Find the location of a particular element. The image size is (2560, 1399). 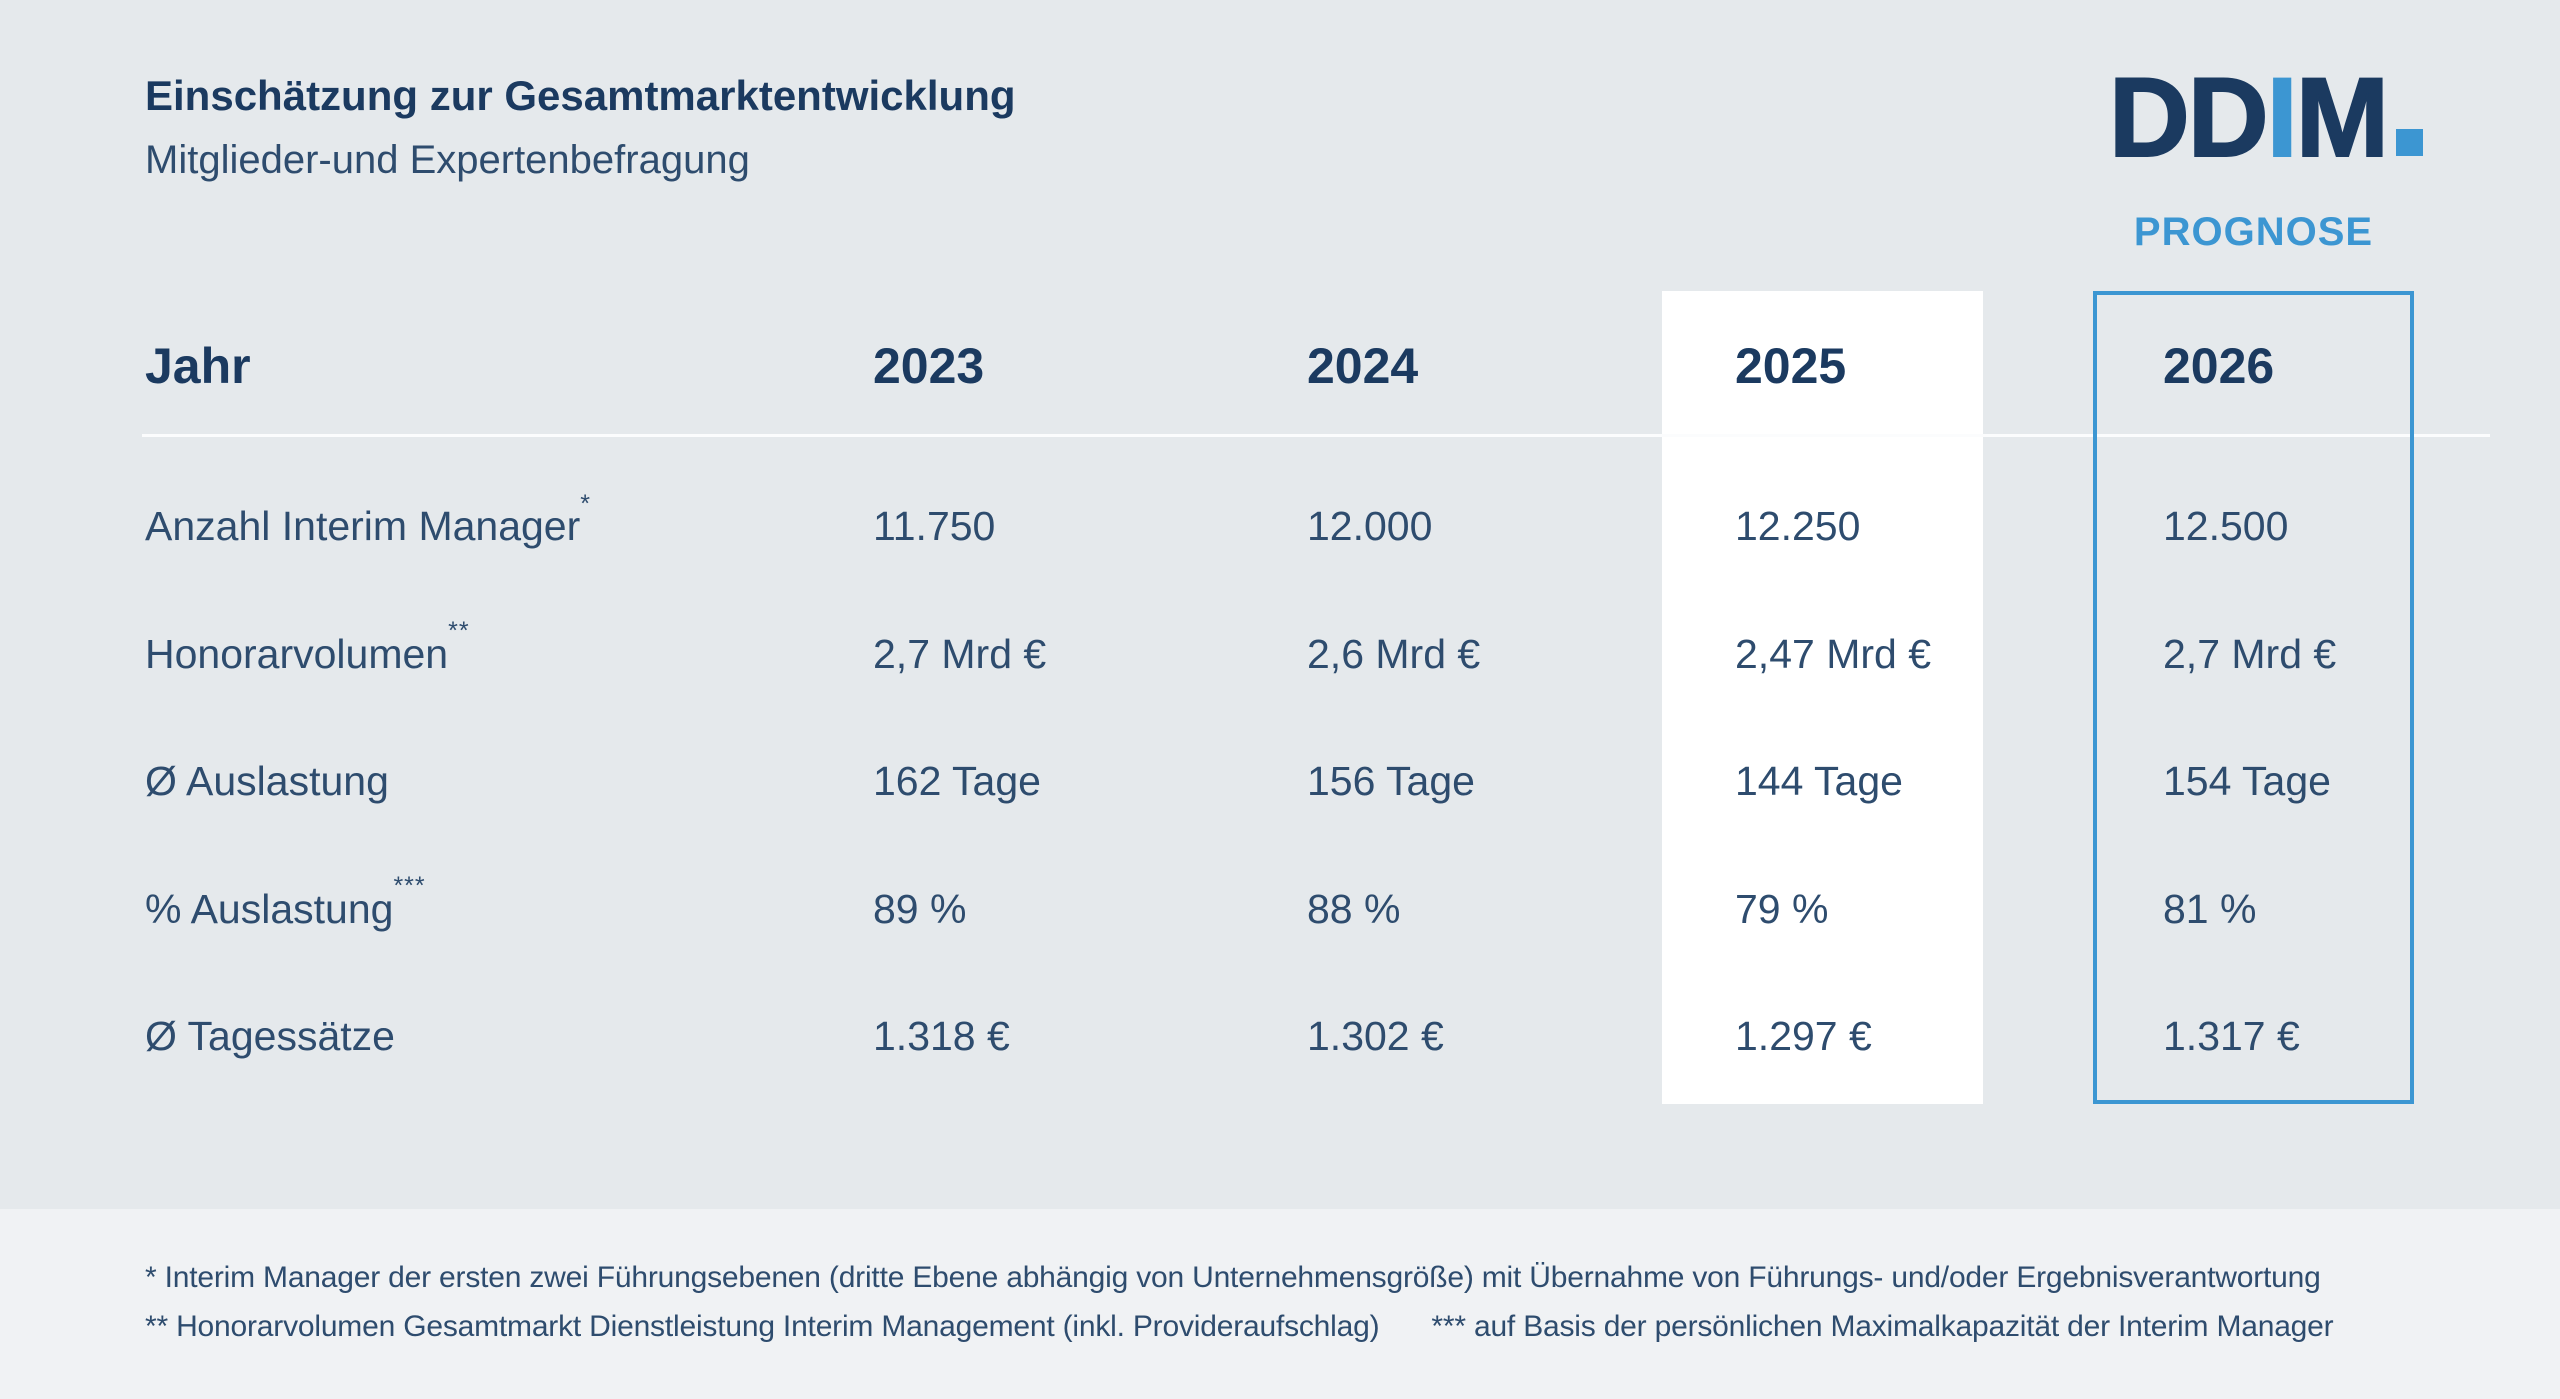

footnote-marker: *** is located at coordinates (409, 886).